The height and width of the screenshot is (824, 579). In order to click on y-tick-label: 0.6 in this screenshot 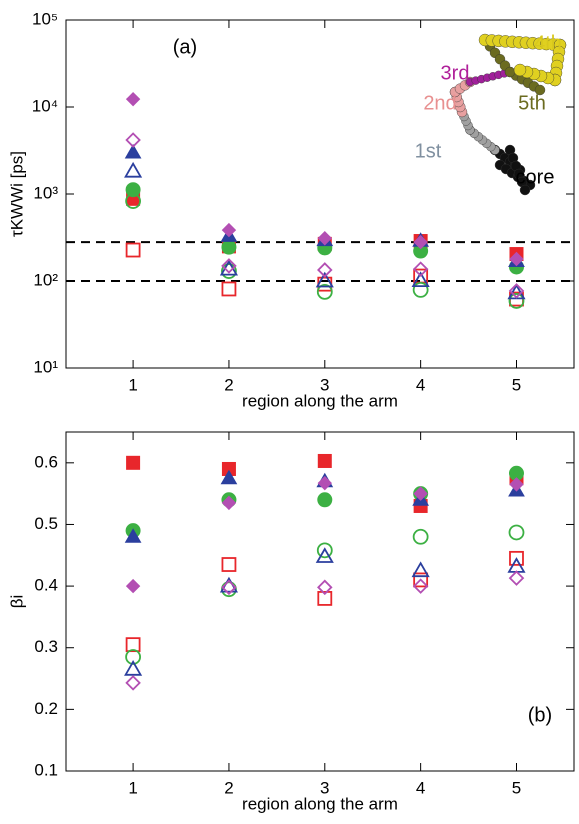, I will do `click(46, 461)`.